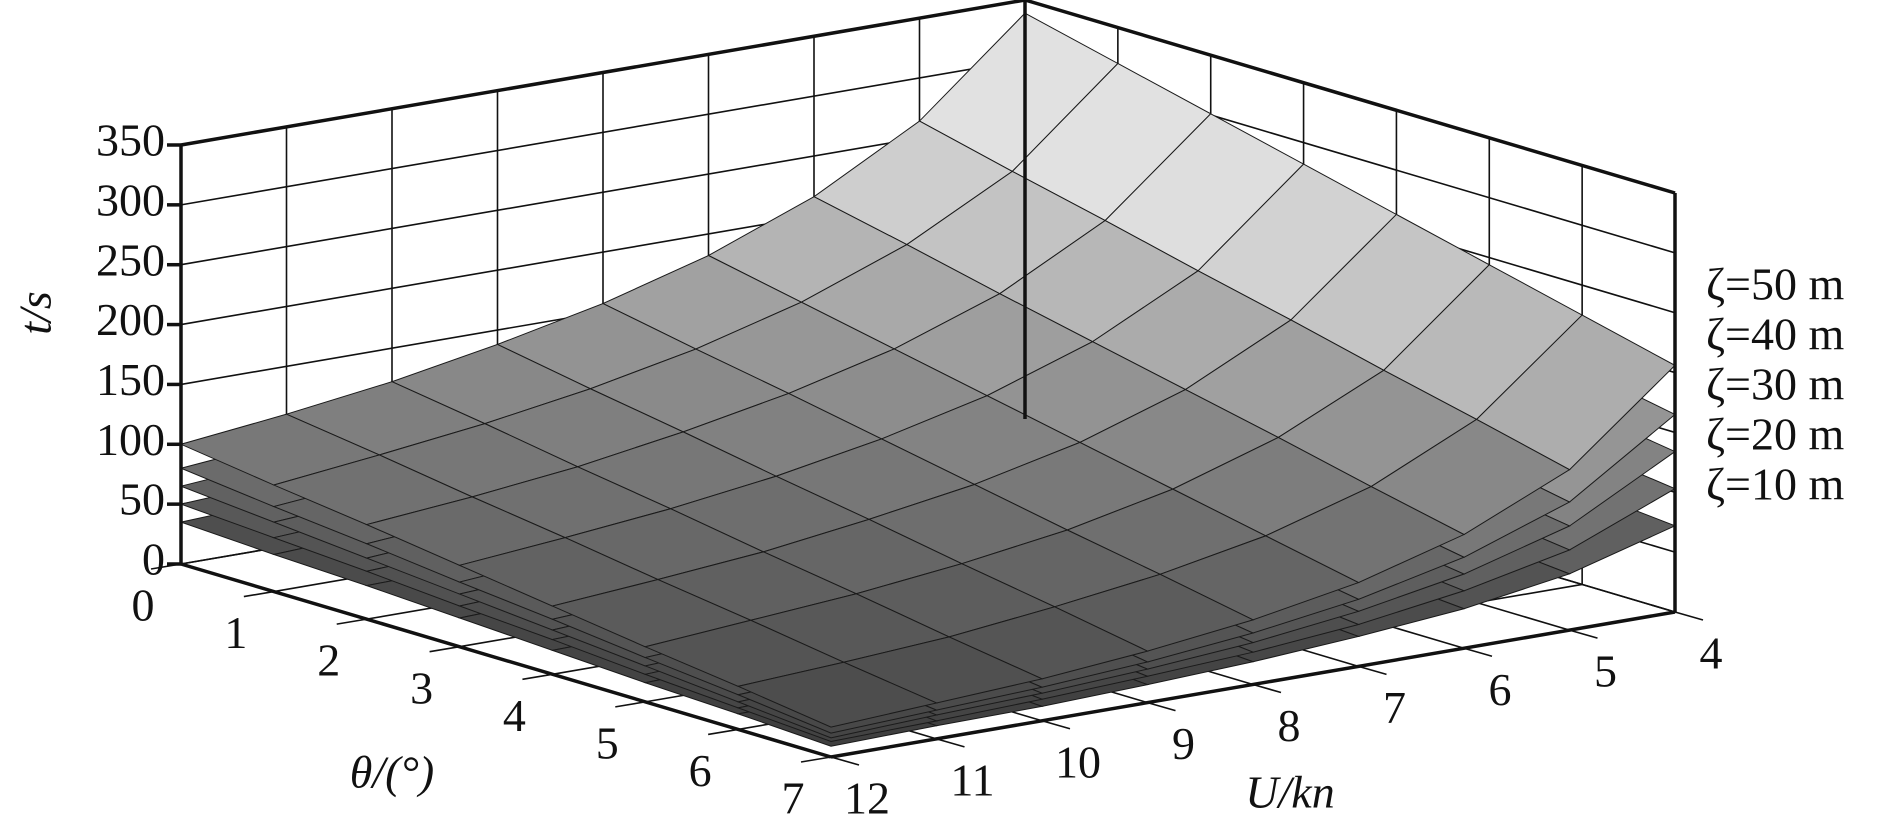 The image size is (1890, 827). Describe the element at coordinates (421, 687) in the screenshot. I see `x-tick-label: 3` at that location.